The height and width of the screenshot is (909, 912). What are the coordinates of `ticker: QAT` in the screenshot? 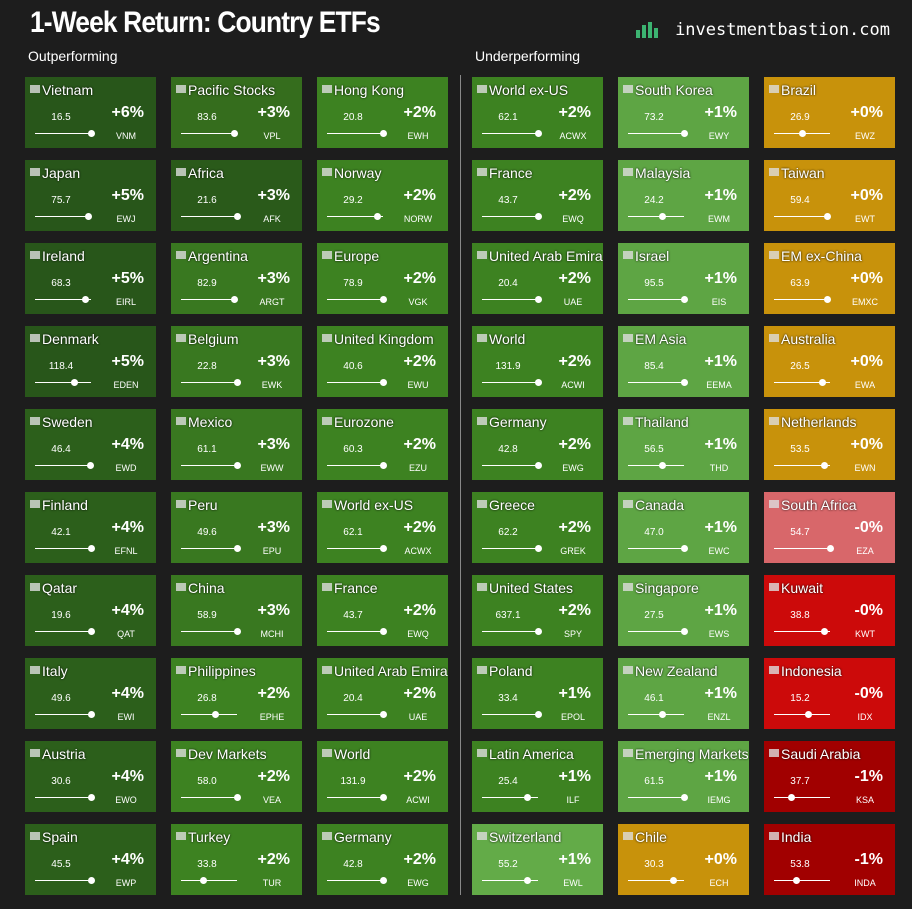 It's located at (126, 634).